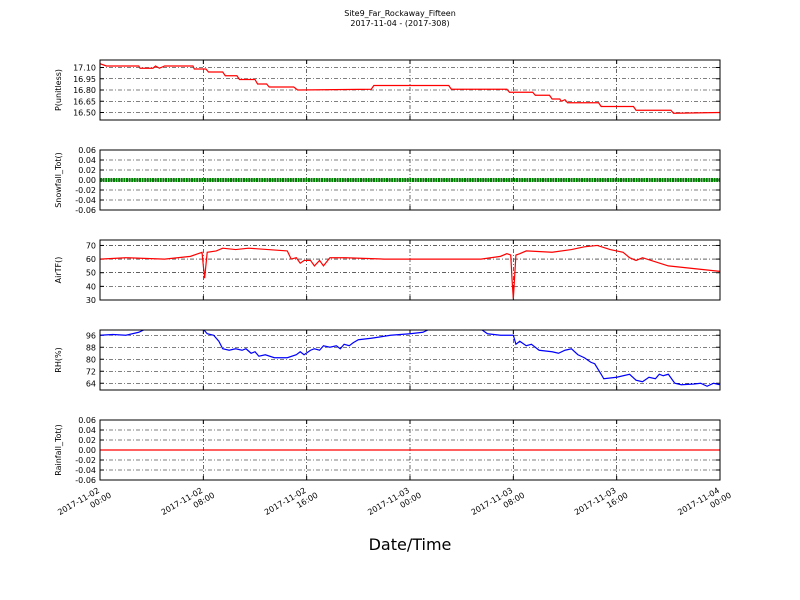 This screenshot has width=800, height=600. What do you see at coordinates (291, 504) in the screenshot?
I see `x-tick-label: 2017-11-0216:00` at bounding box center [291, 504].